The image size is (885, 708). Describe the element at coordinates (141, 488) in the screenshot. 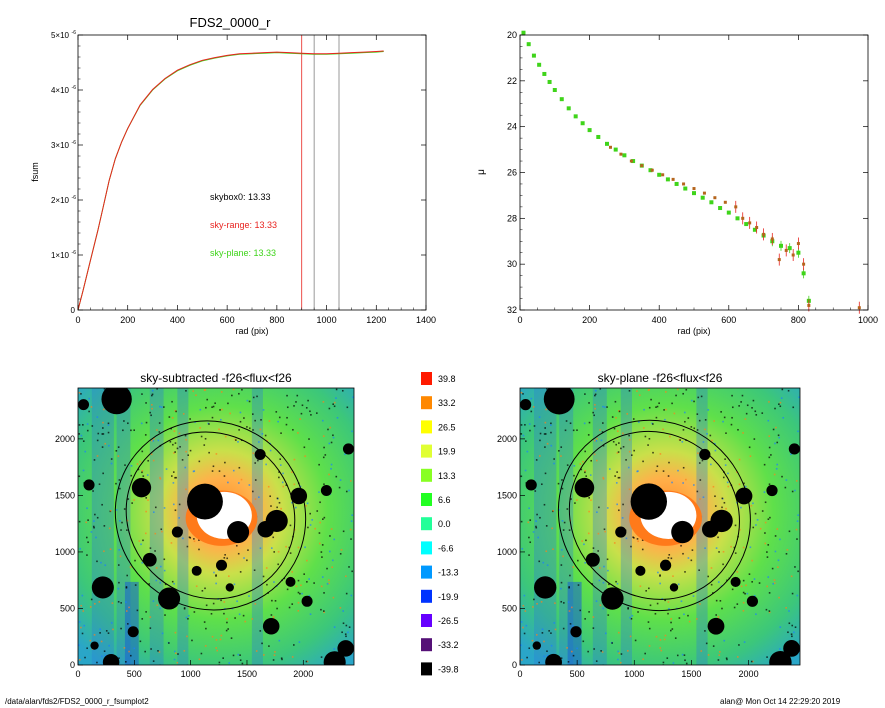

I see `sky-subtracted-masked-star` at that location.